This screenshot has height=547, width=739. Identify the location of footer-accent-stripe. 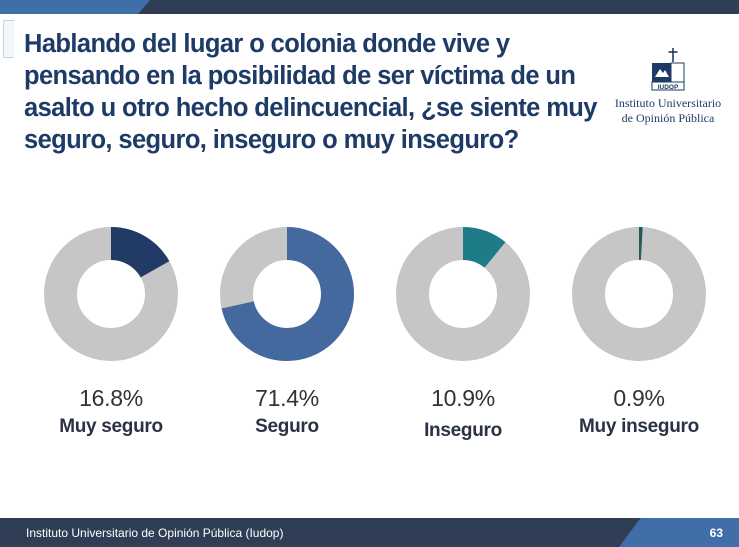
(679, 532).